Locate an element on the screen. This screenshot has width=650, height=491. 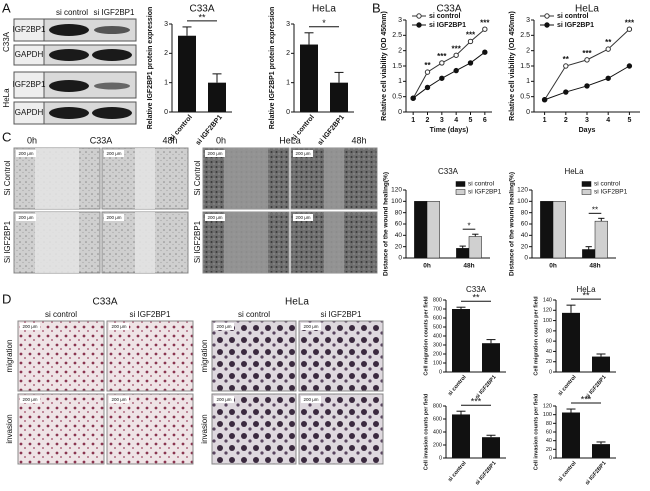
y-tick-label: 120 is located at coordinates (522, 190).